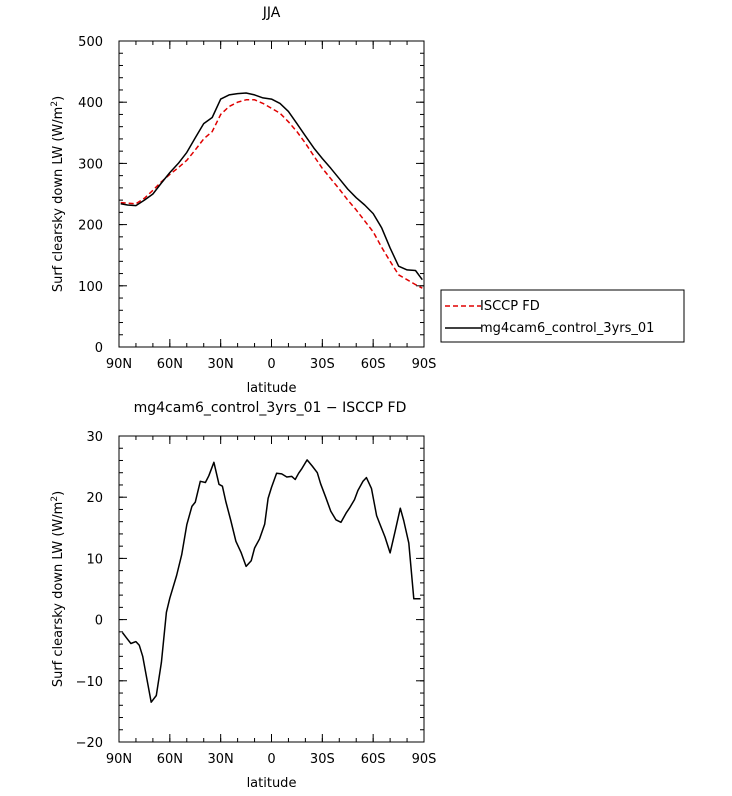  Describe the element at coordinates (94, 437) in the screenshot. I see `y-tick-label: 30` at that location.